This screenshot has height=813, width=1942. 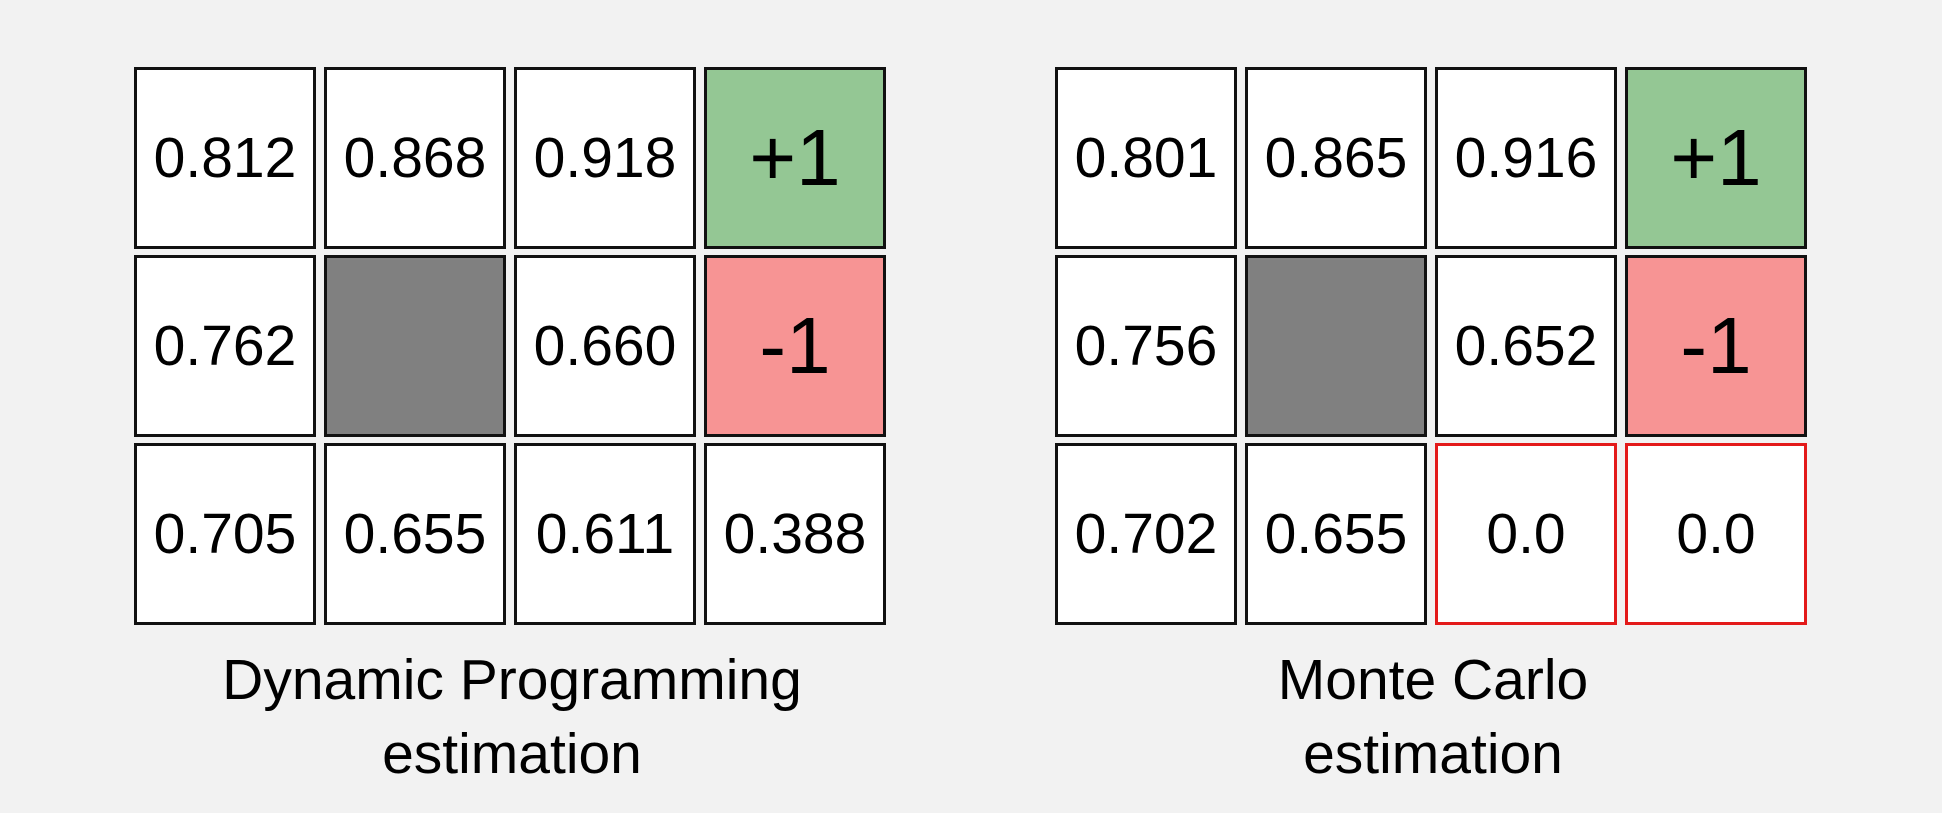 What do you see at coordinates (605, 346) in the screenshot?
I see `value-cell: 0.660` at bounding box center [605, 346].